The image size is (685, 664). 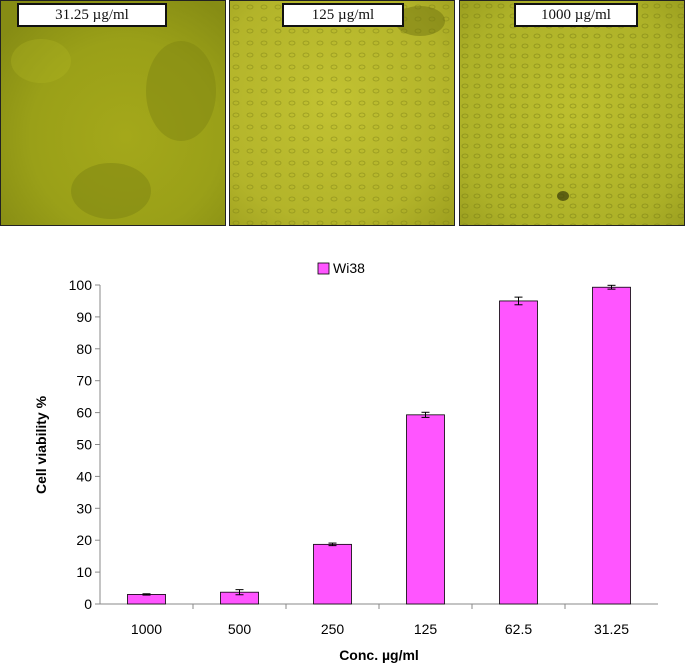 What do you see at coordinates (84, 508) in the screenshot?
I see `y-tick-label: 30` at bounding box center [84, 508].